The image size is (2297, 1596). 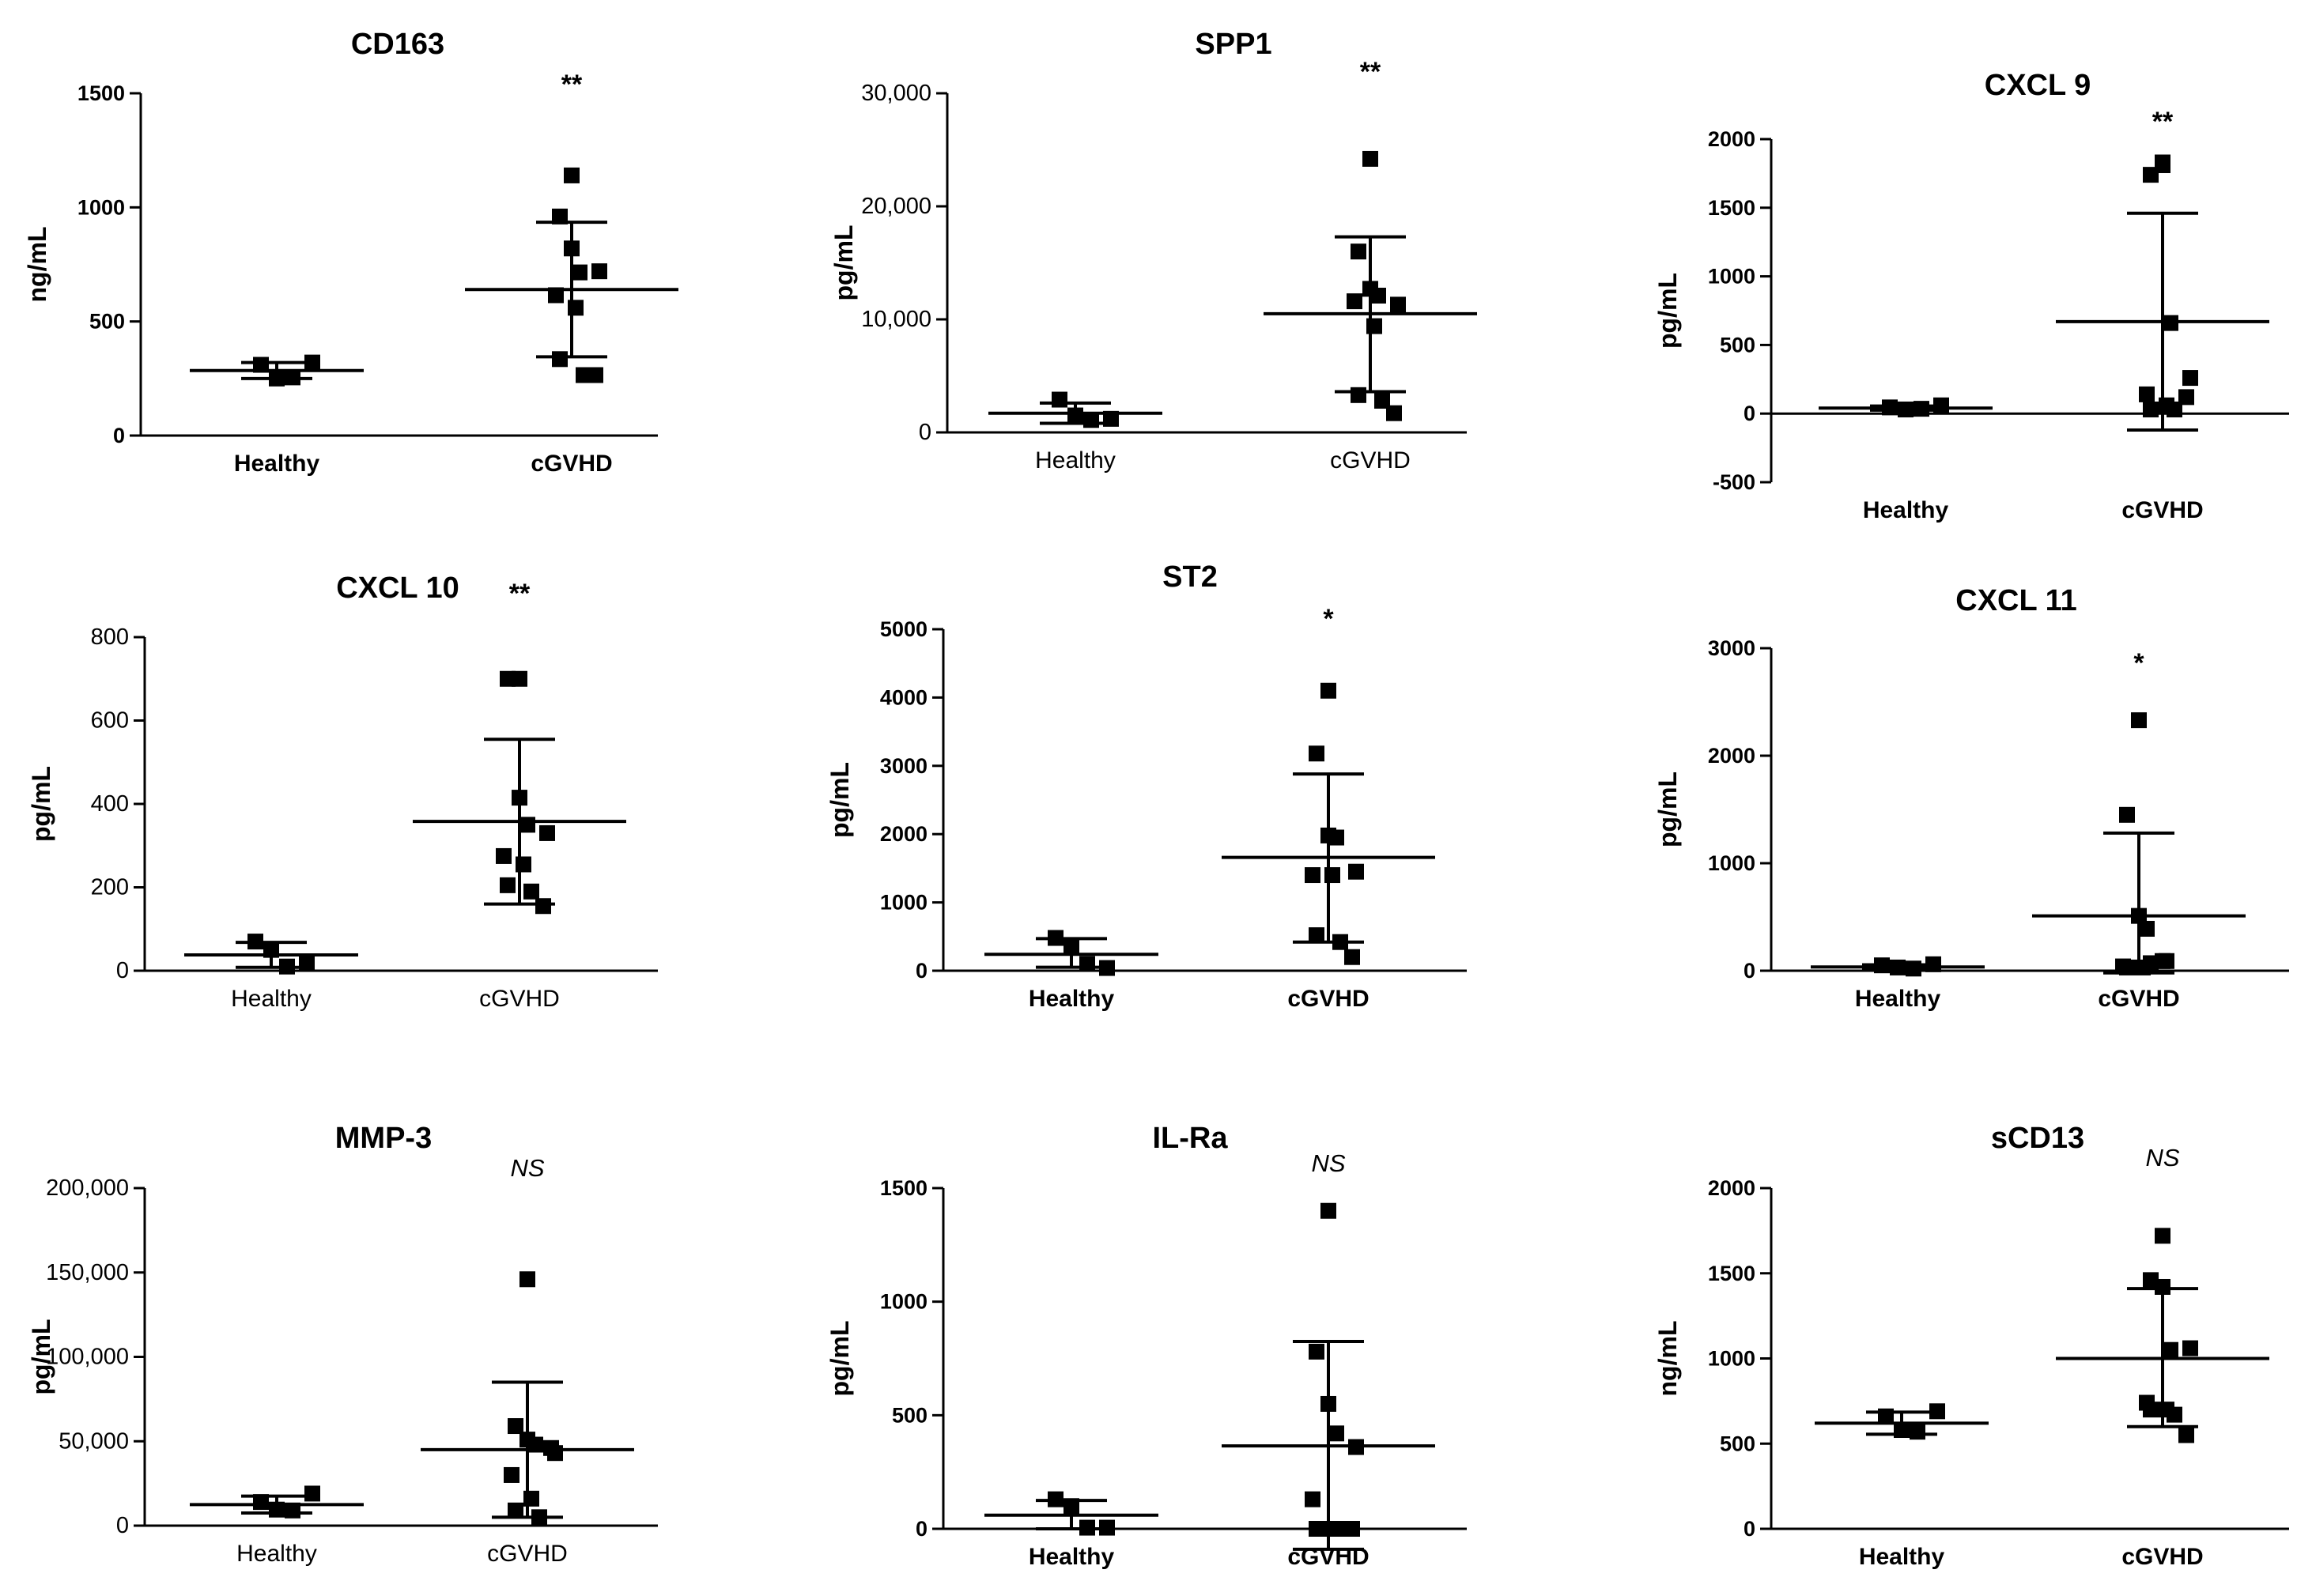 I want to click on y-tick-label: 10,000, so click(x=896, y=320).